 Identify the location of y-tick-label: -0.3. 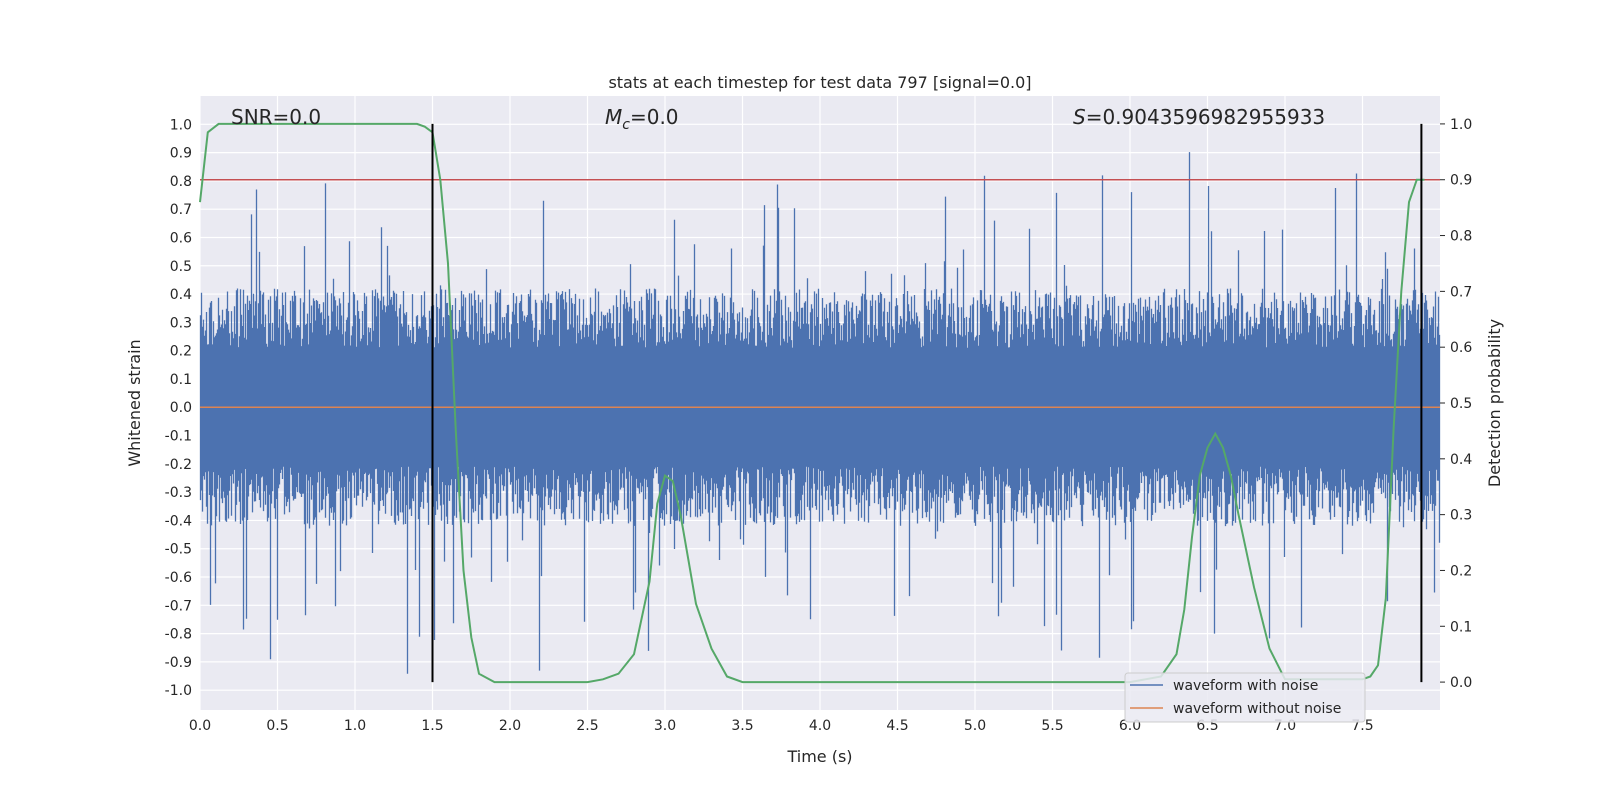
(178, 493).